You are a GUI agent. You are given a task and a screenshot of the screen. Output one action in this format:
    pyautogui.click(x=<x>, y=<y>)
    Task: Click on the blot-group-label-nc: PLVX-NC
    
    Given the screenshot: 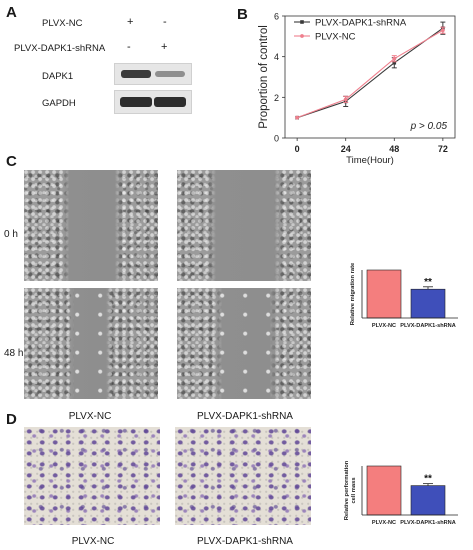 What is the action you would take?
    pyautogui.click(x=62, y=23)
    